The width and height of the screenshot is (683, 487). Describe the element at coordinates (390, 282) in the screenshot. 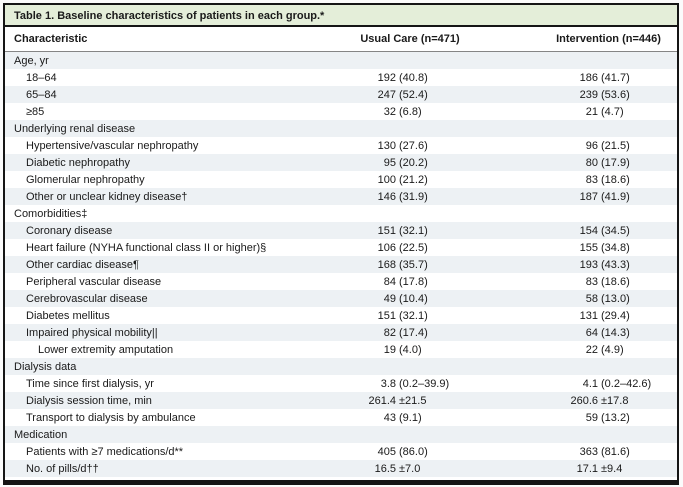

I see `usual-care-cell: 84 (17.8)` at that location.